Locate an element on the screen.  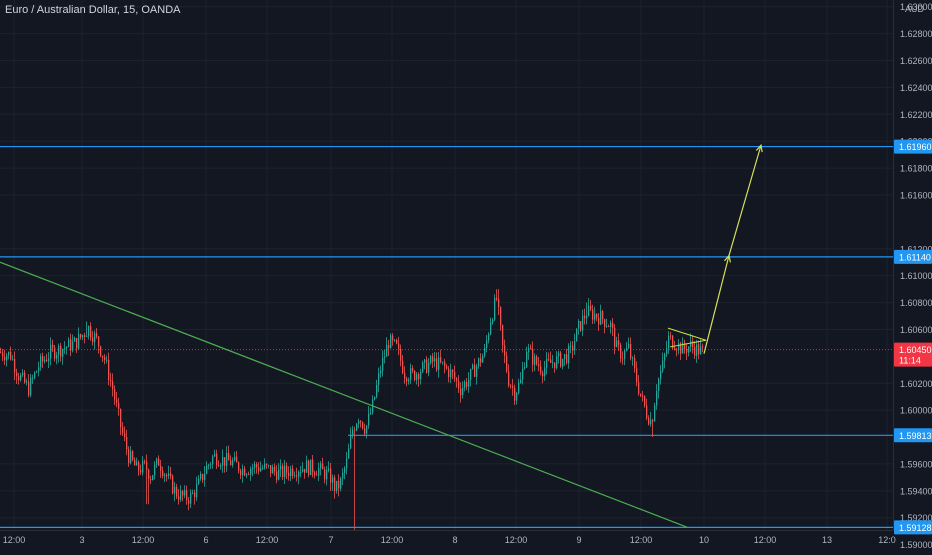
level-price-label: 1.61960 is located at coordinates (915, 147).